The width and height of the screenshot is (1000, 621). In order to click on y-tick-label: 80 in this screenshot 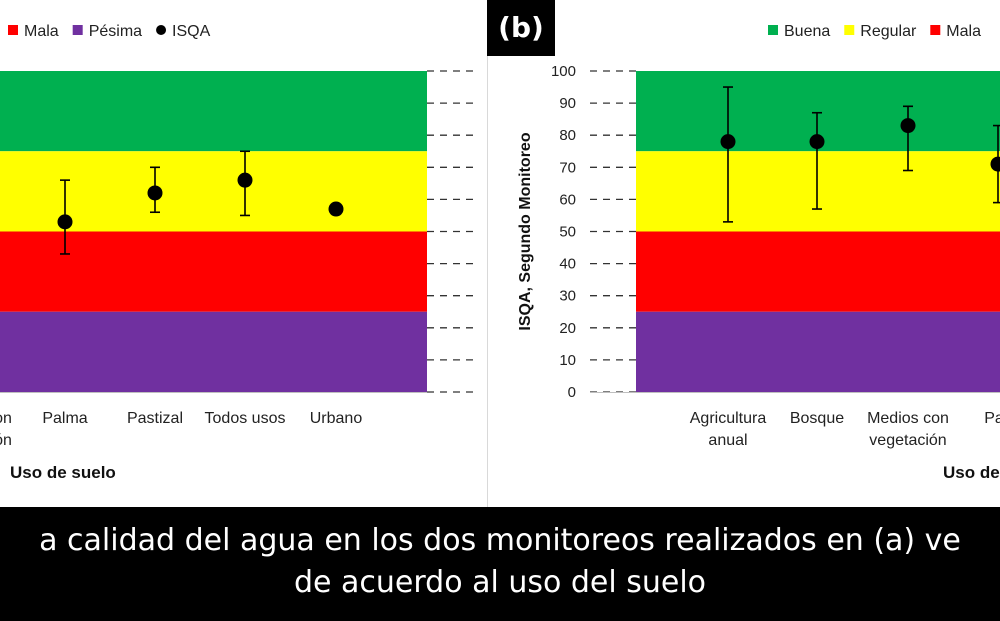, I will do `click(567, 135)`.